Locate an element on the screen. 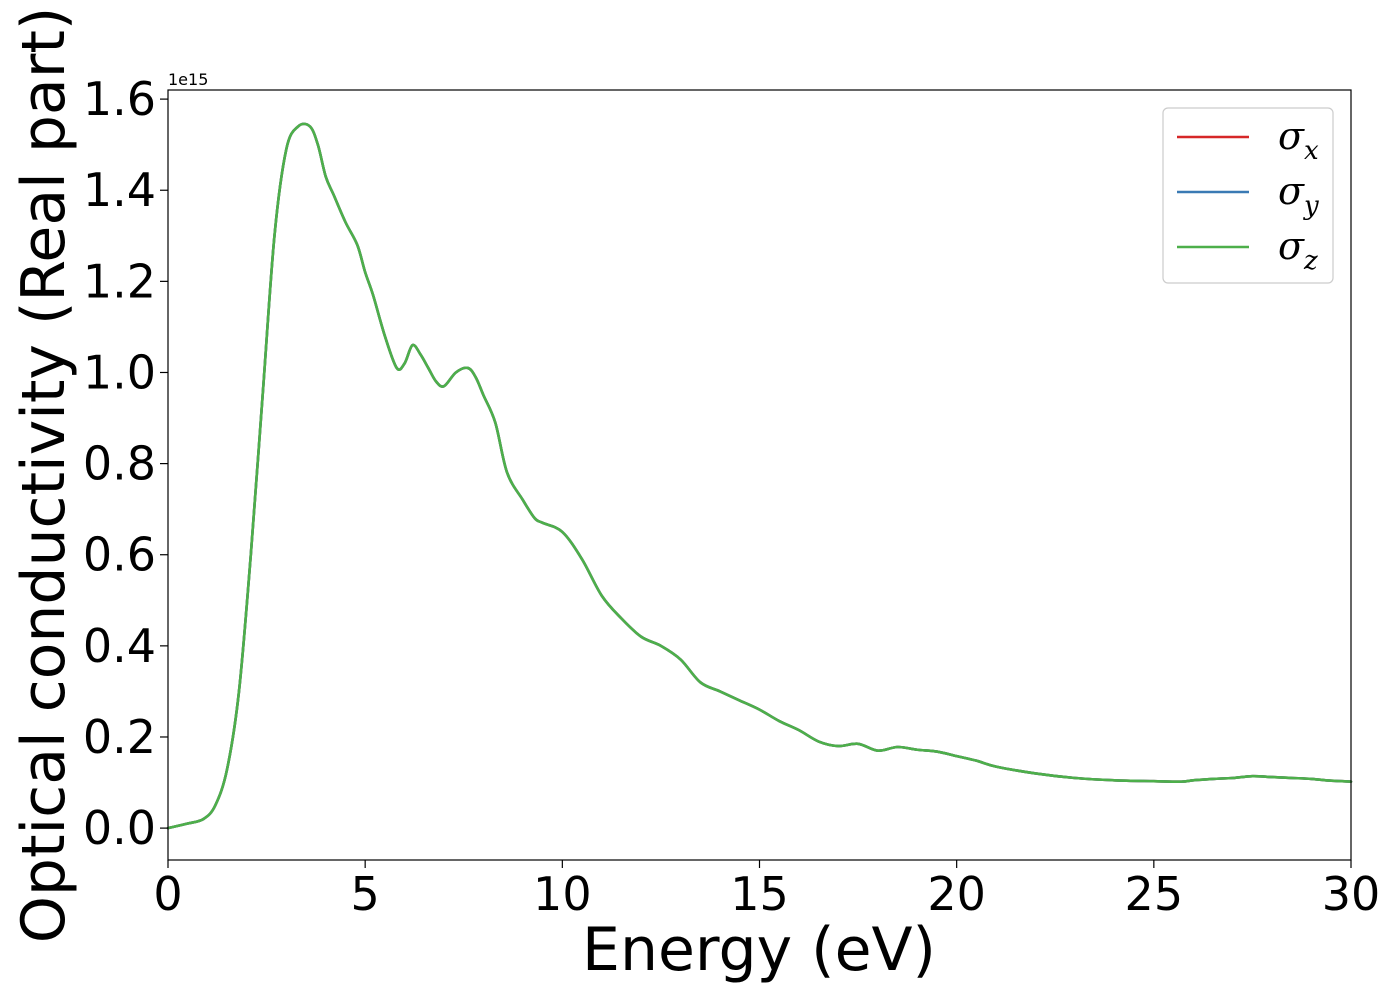 This screenshot has width=1400, height=1000. y-tick-label: 1.6 is located at coordinates (119, 99).